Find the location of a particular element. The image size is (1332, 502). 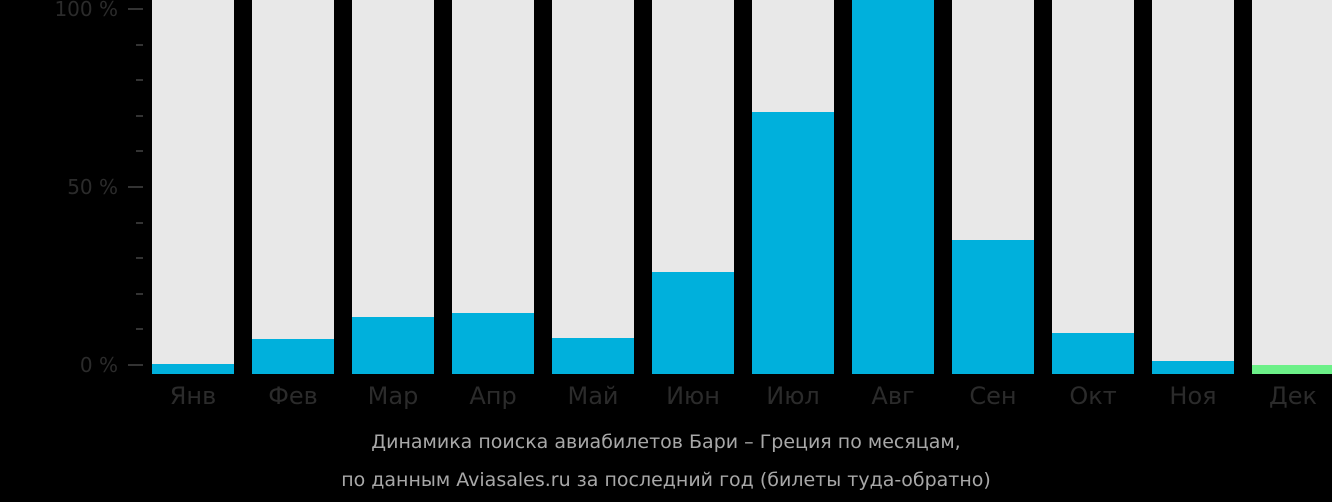

y-tick-label: 100 % is located at coordinates (86, 10).